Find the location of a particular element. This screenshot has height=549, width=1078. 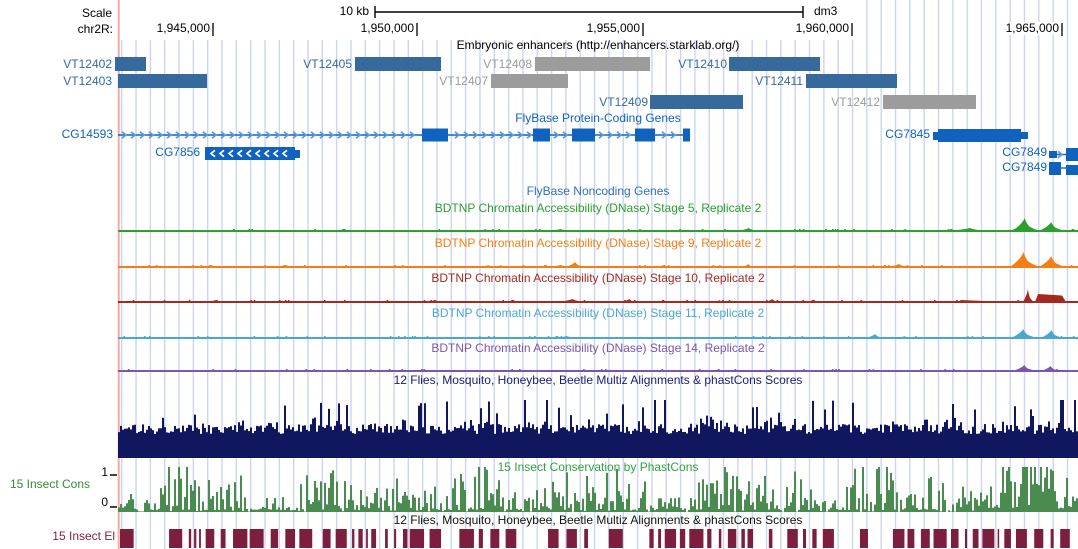

enhancer-label-VT12412: VT12412 is located at coordinates (855, 102).